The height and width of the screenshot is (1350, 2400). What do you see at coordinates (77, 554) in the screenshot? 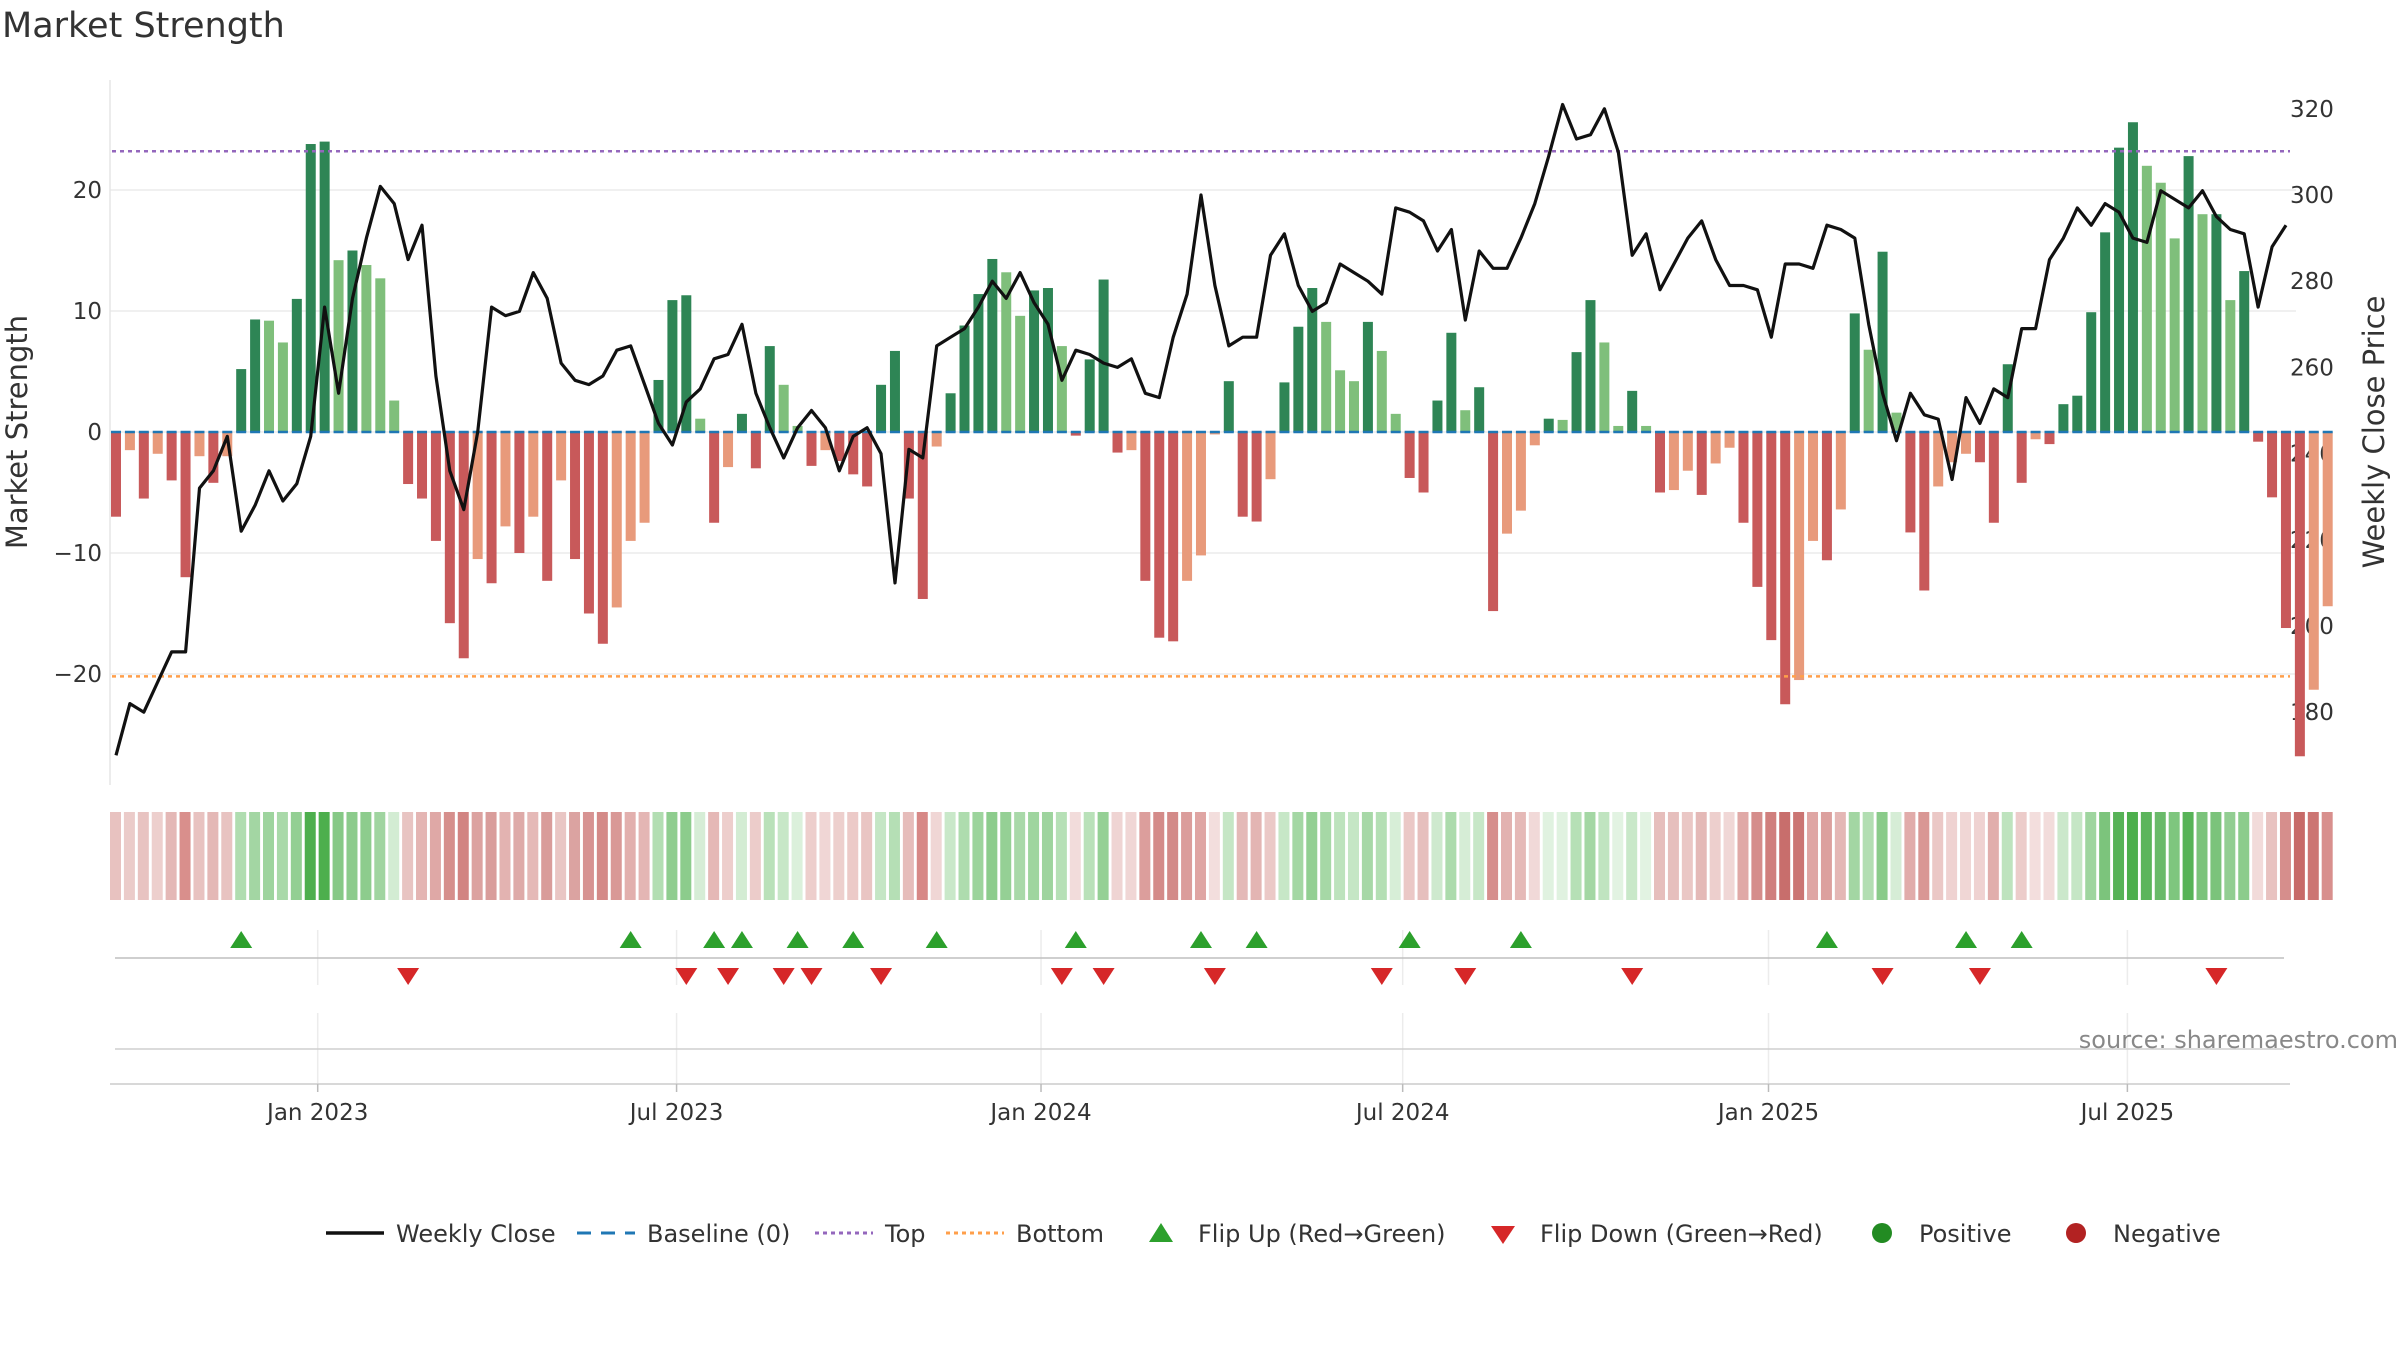
I see `y-tick-label: −10` at bounding box center [77, 554].